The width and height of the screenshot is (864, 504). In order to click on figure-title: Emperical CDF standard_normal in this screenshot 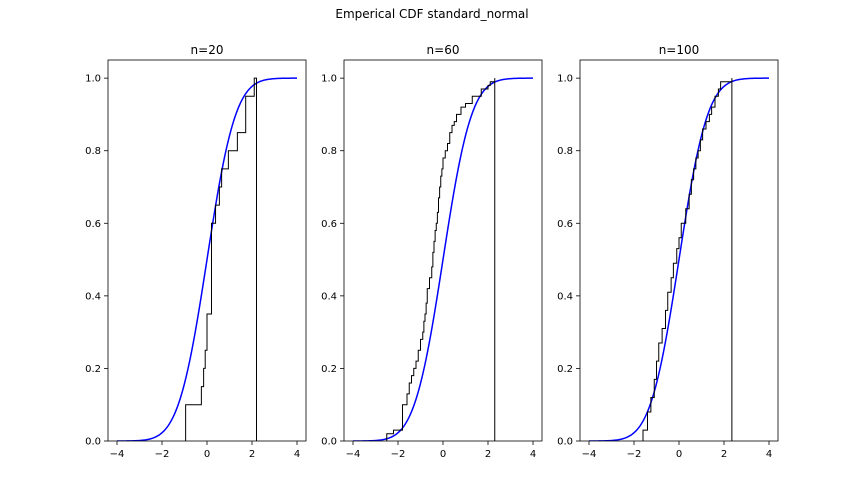, I will do `click(432, 14)`.